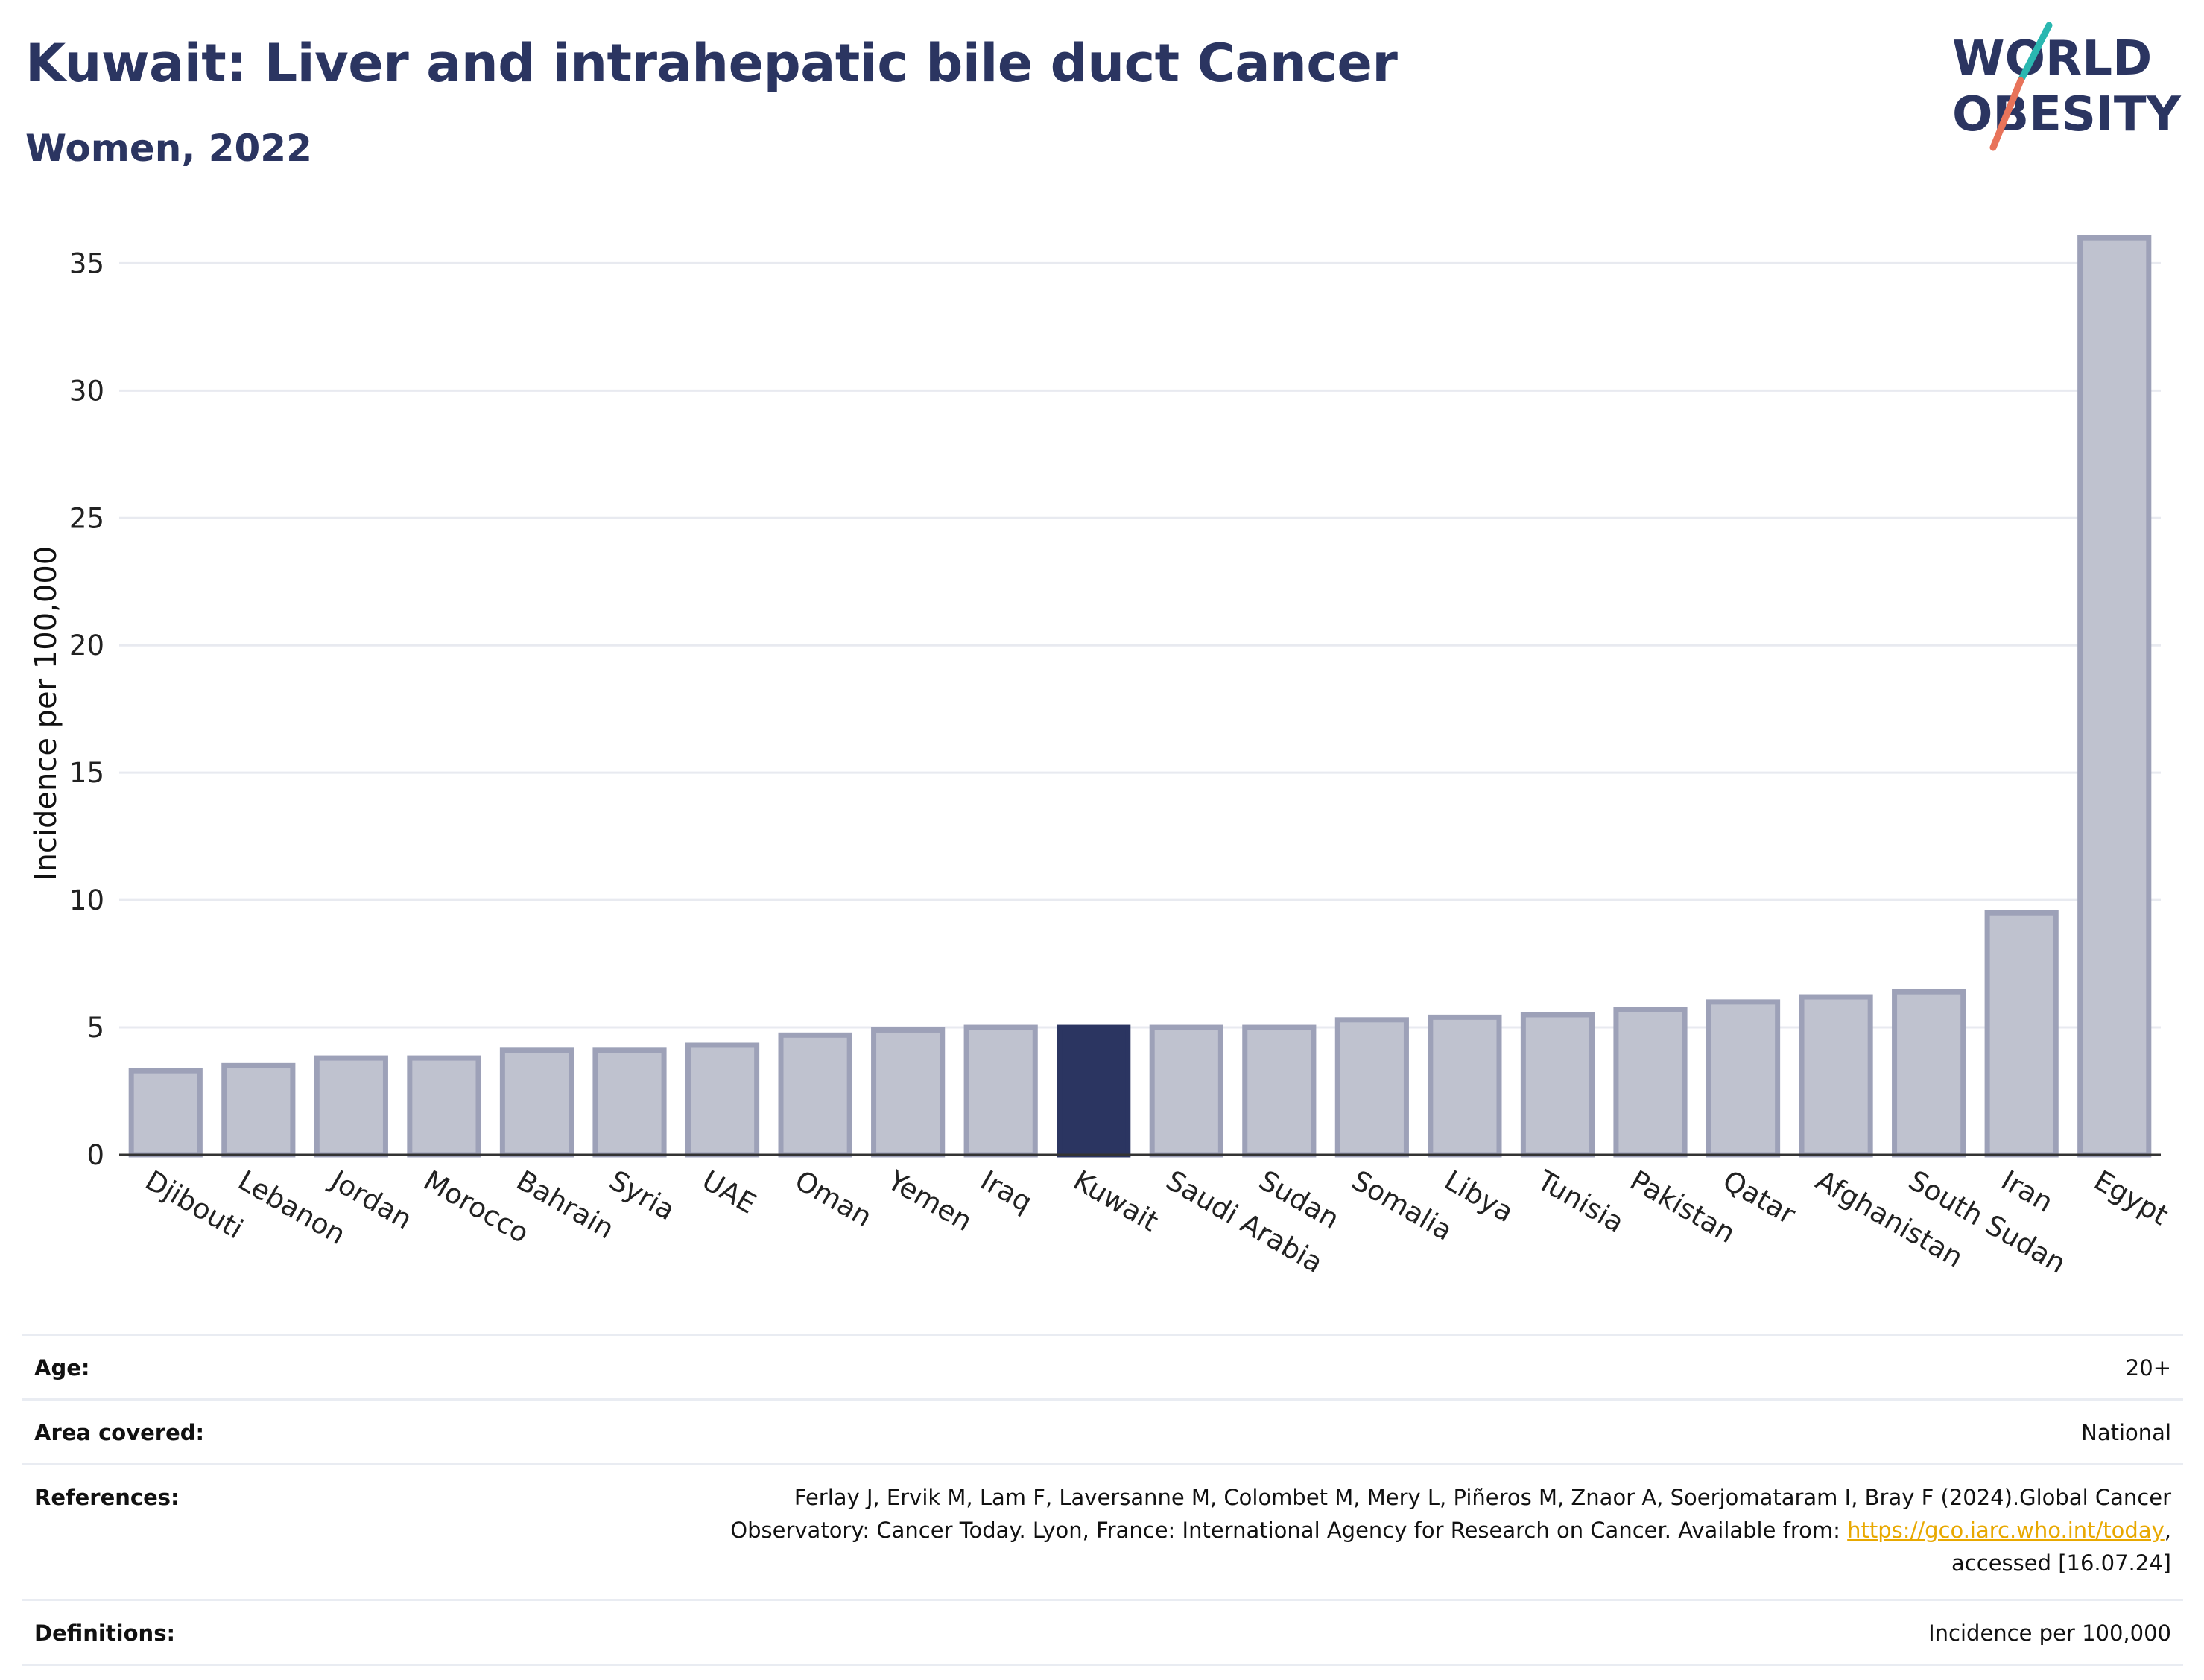 Image resolution: width=2204 pixels, height=1680 pixels. Describe the element at coordinates (1744, 1078) in the screenshot. I see `bar-qatar` at that location.